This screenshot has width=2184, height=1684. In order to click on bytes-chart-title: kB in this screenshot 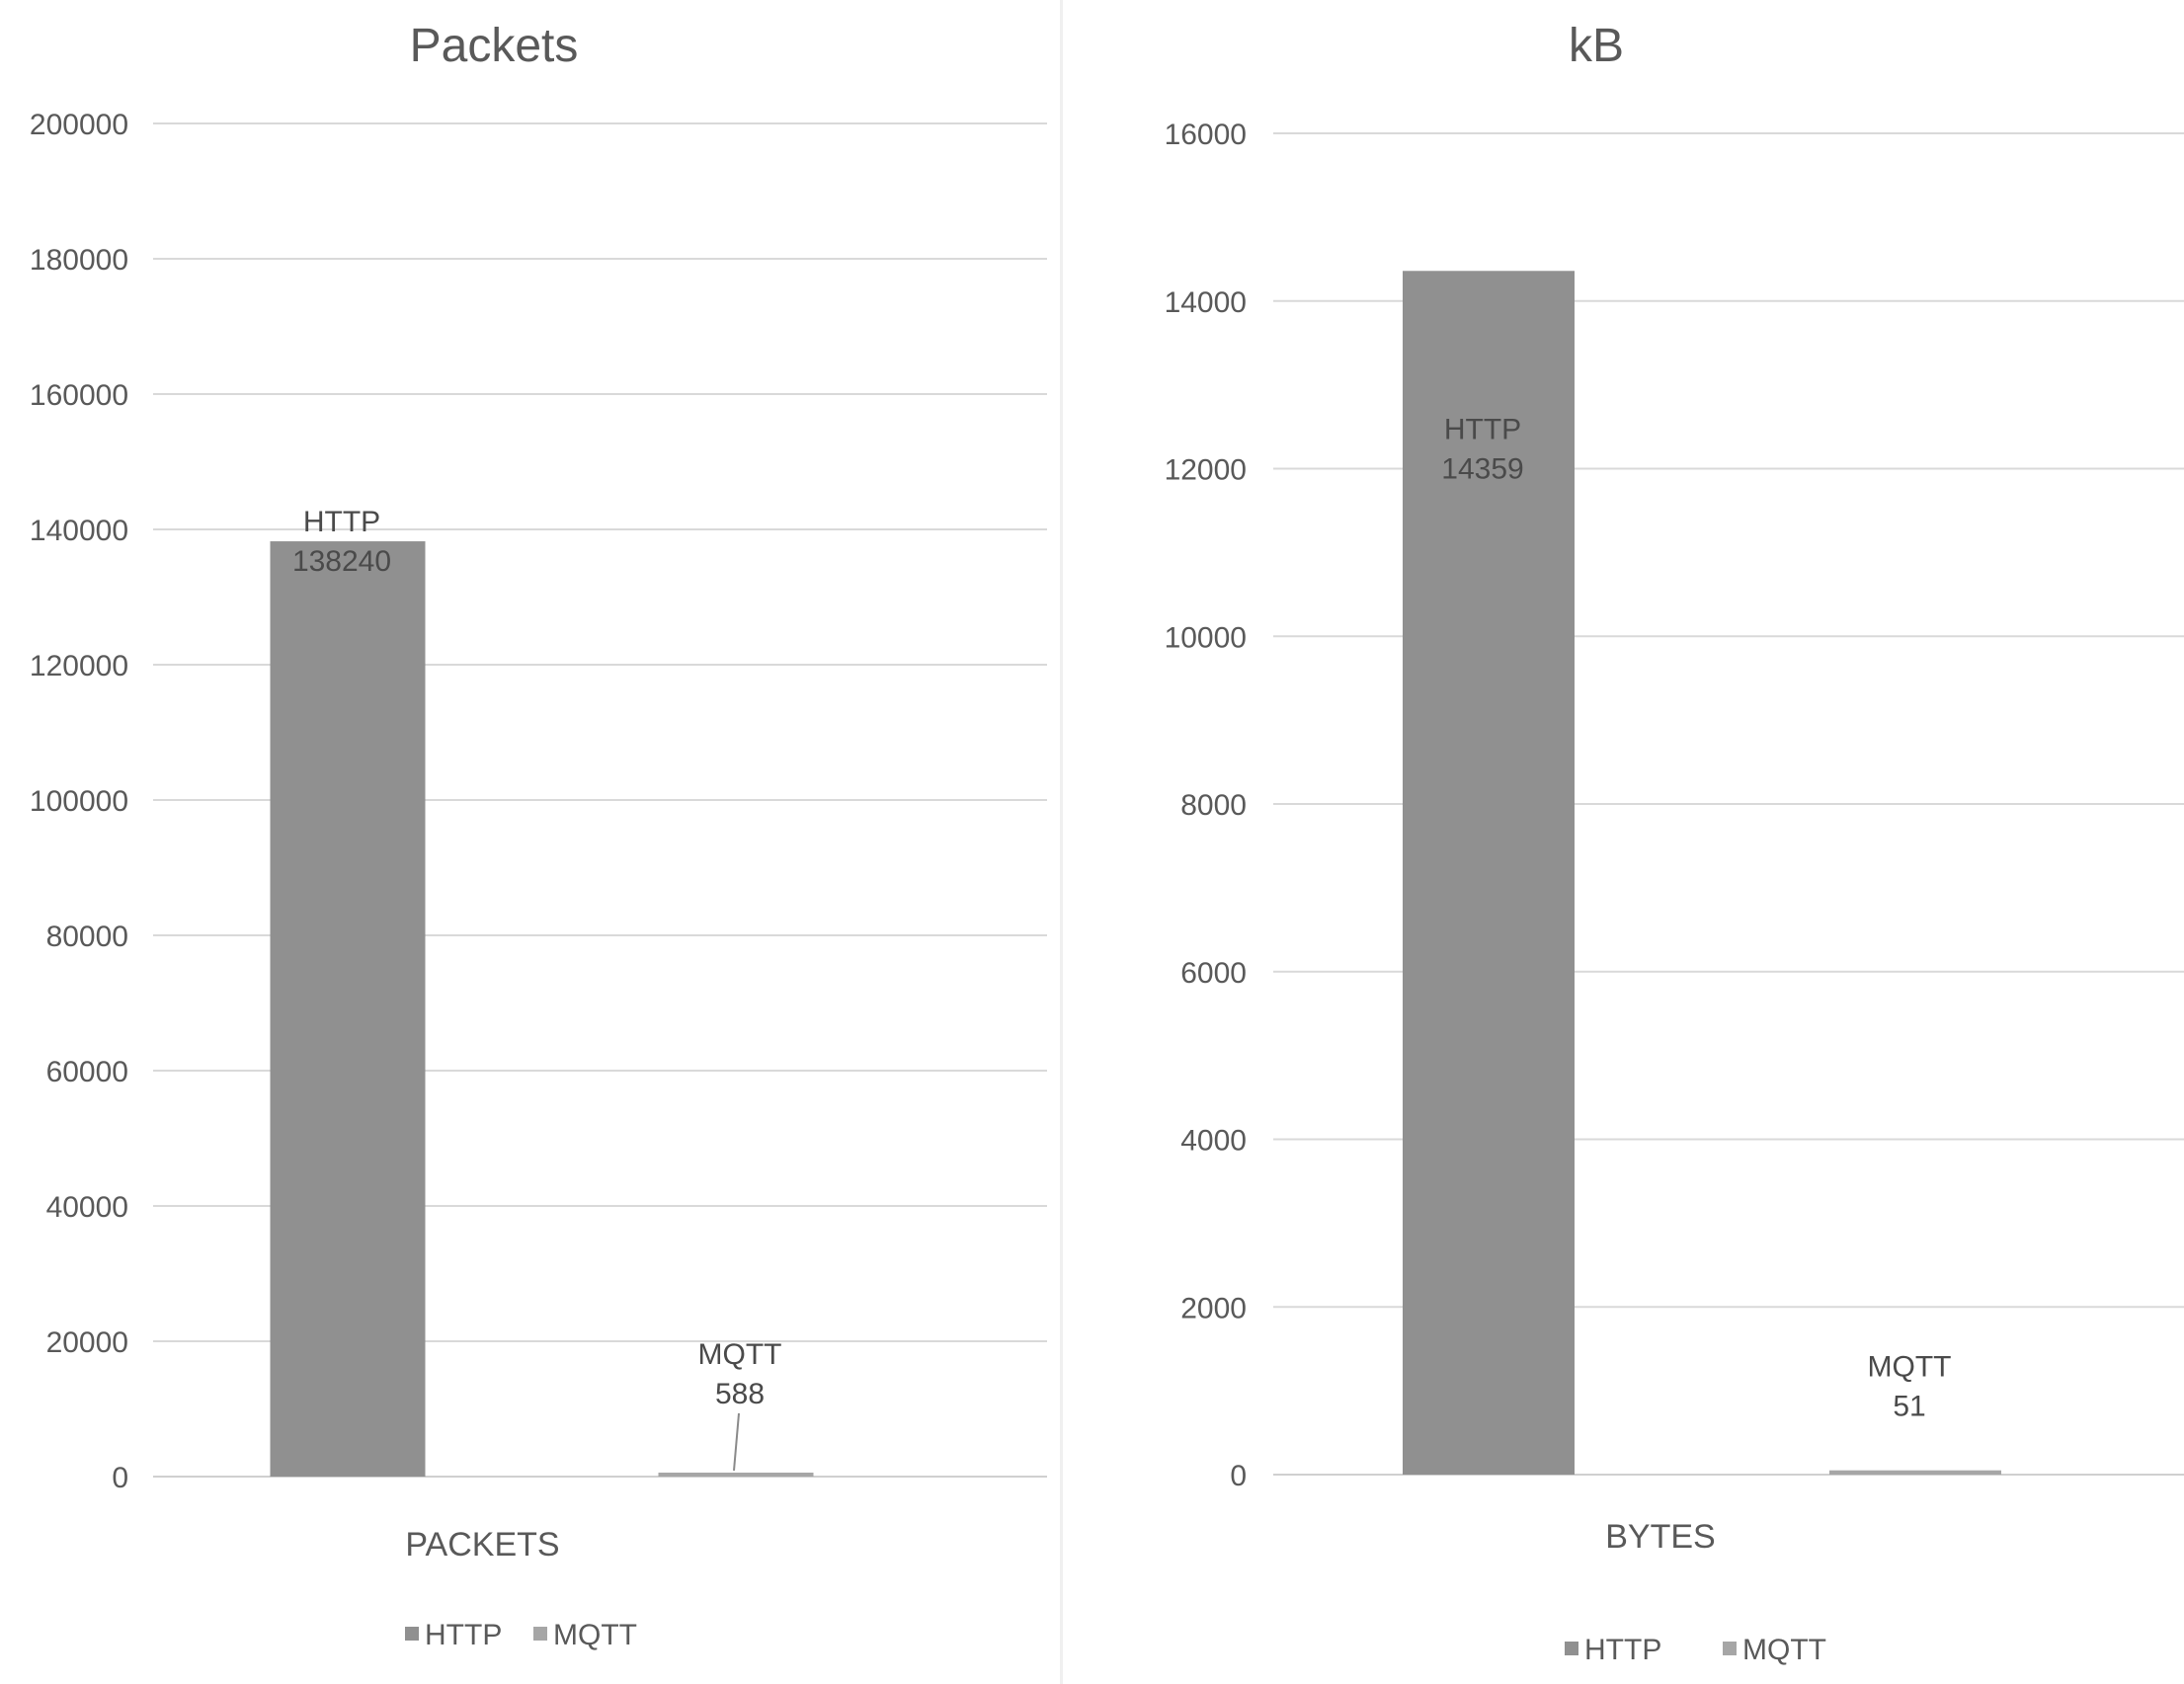, I will do `click(1596, 46)`.